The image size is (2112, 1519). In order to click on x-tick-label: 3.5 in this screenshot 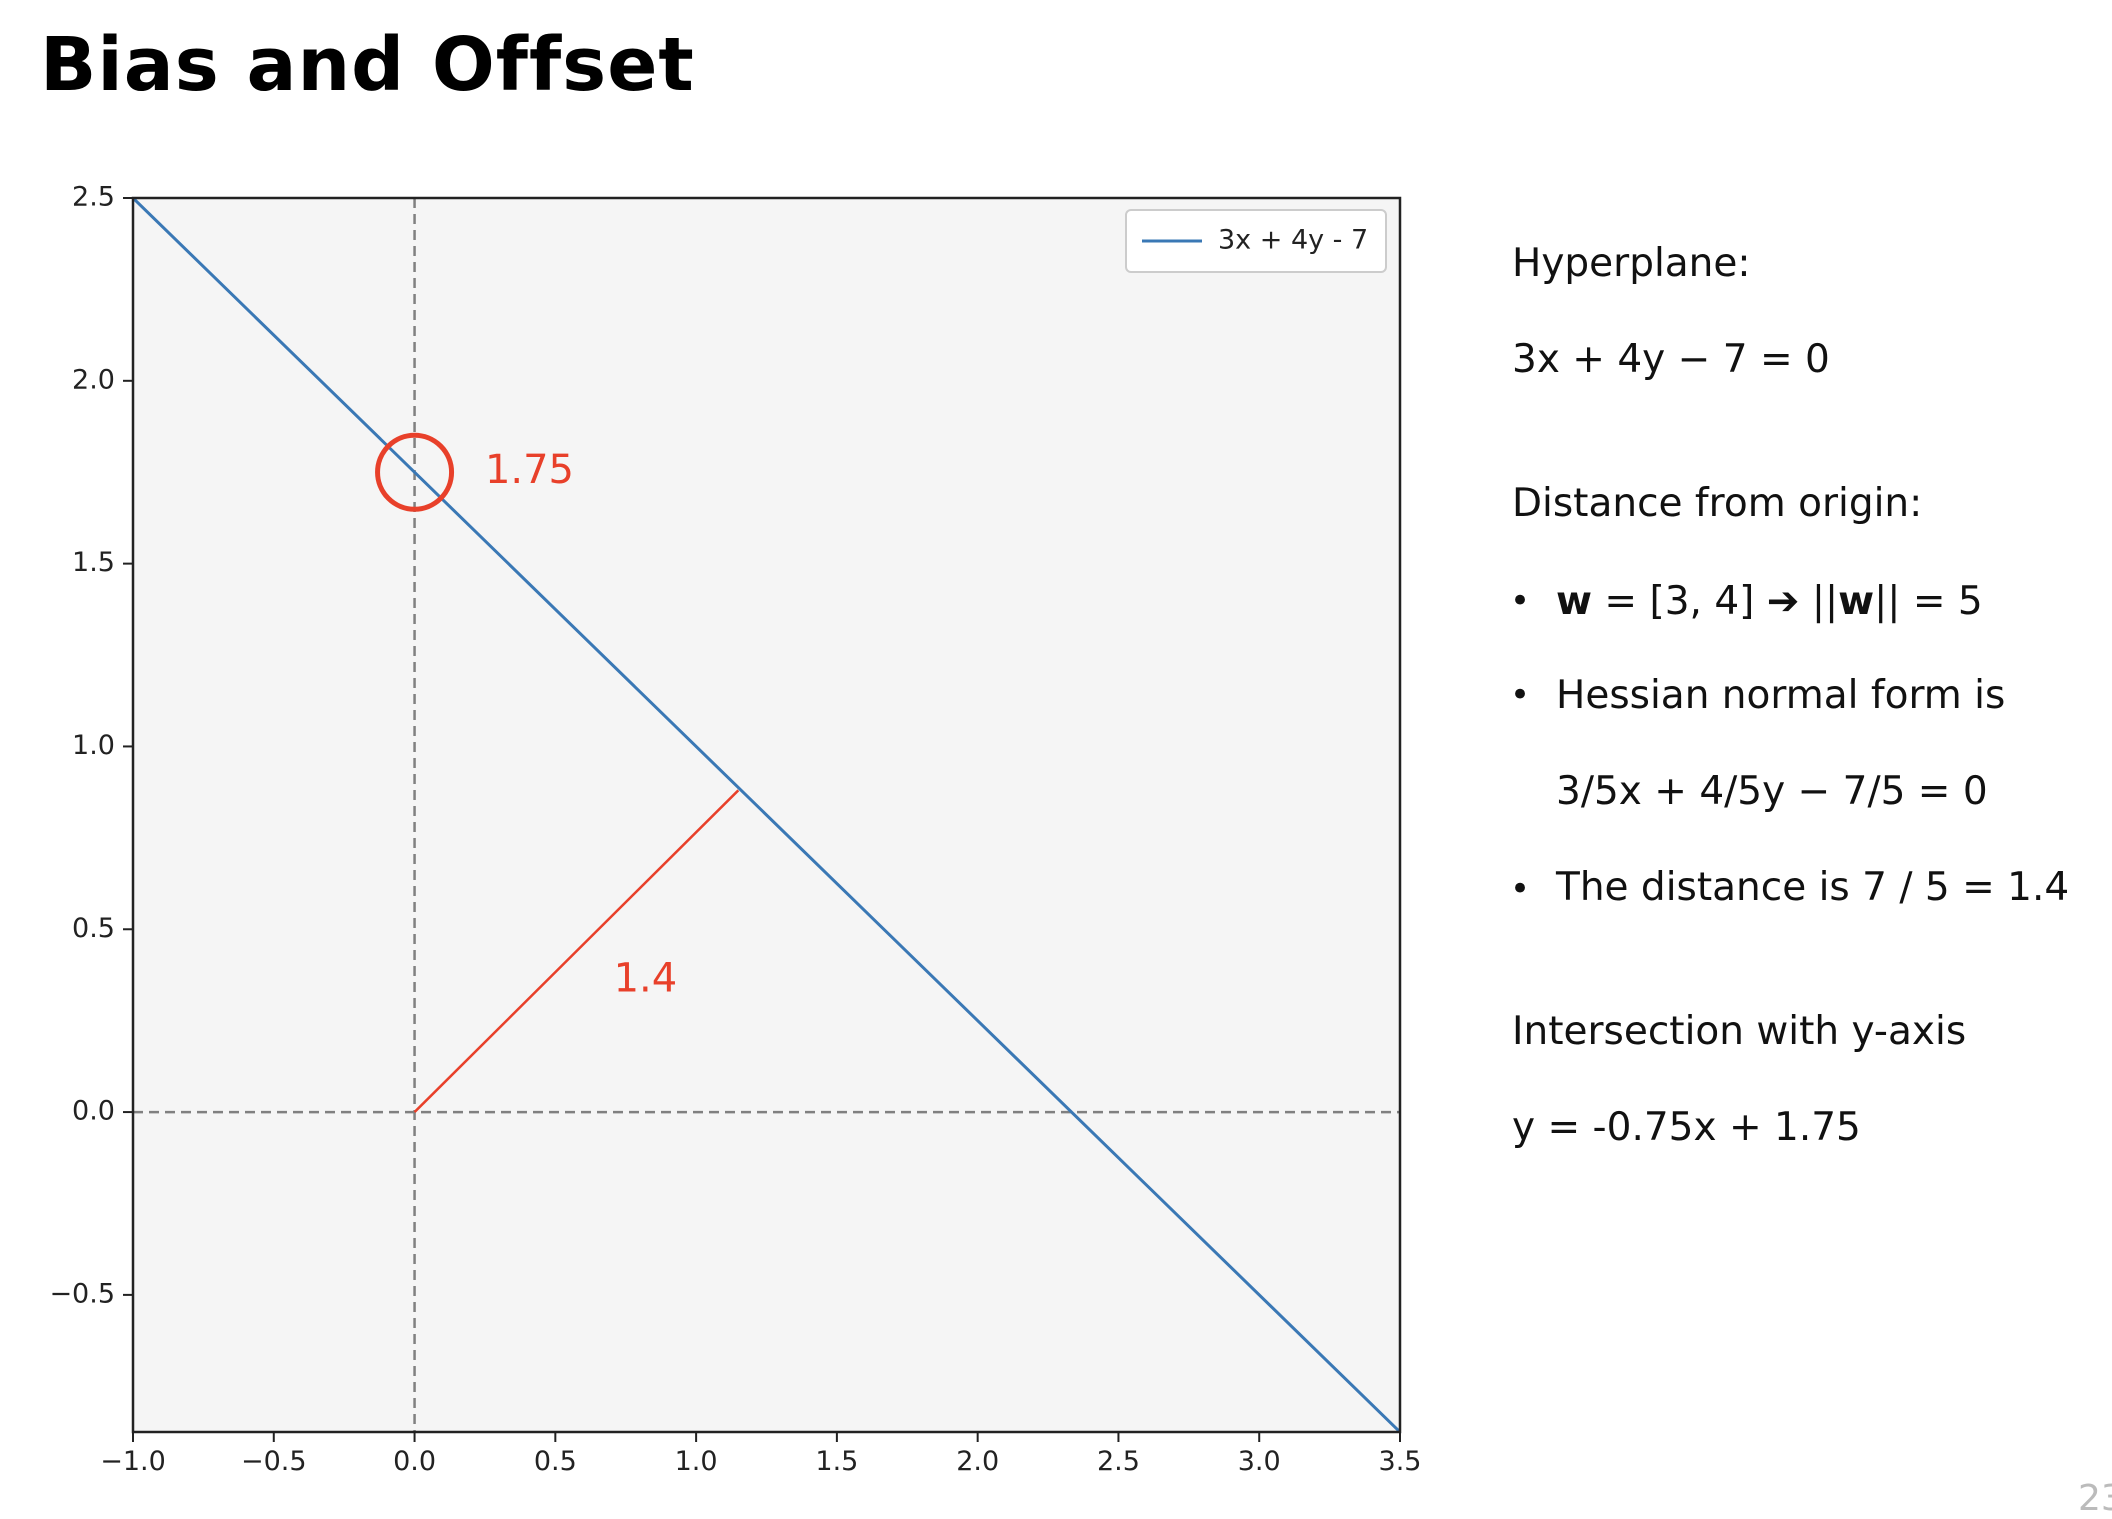, I will do `click(1400, 1461)`.